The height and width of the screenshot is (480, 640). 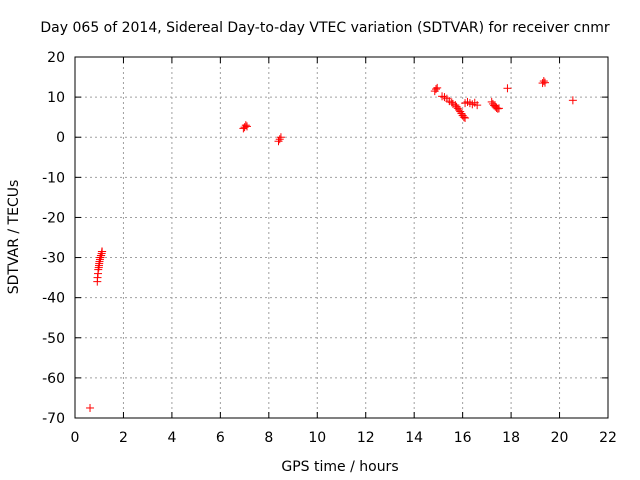 What do you see at coordinates (53, 379) in the screenshot?
I see `y-tick-label: -60` at bounding box center [53, 379].